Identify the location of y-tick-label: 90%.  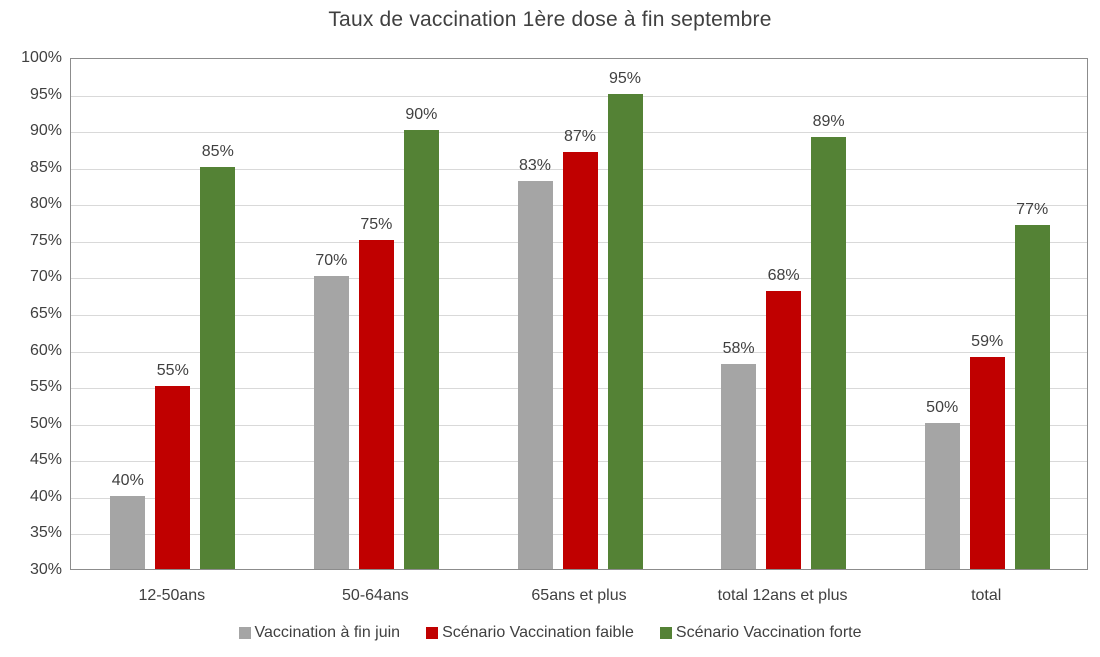
(45, 131).